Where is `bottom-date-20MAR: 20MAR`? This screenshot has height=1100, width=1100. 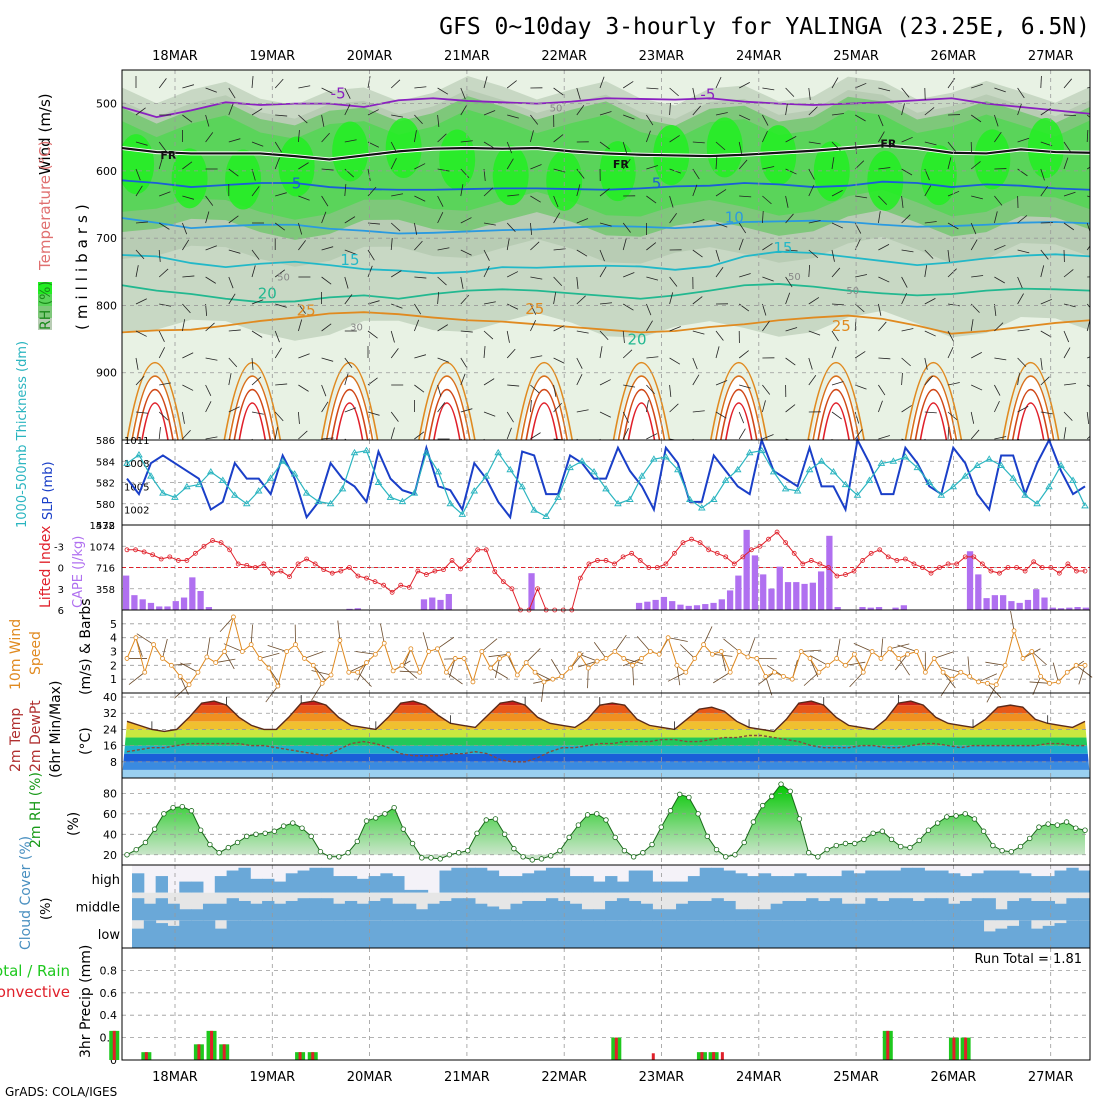 bottom-date-20MAR: 20MAR is located at coordinates (370, 1077).